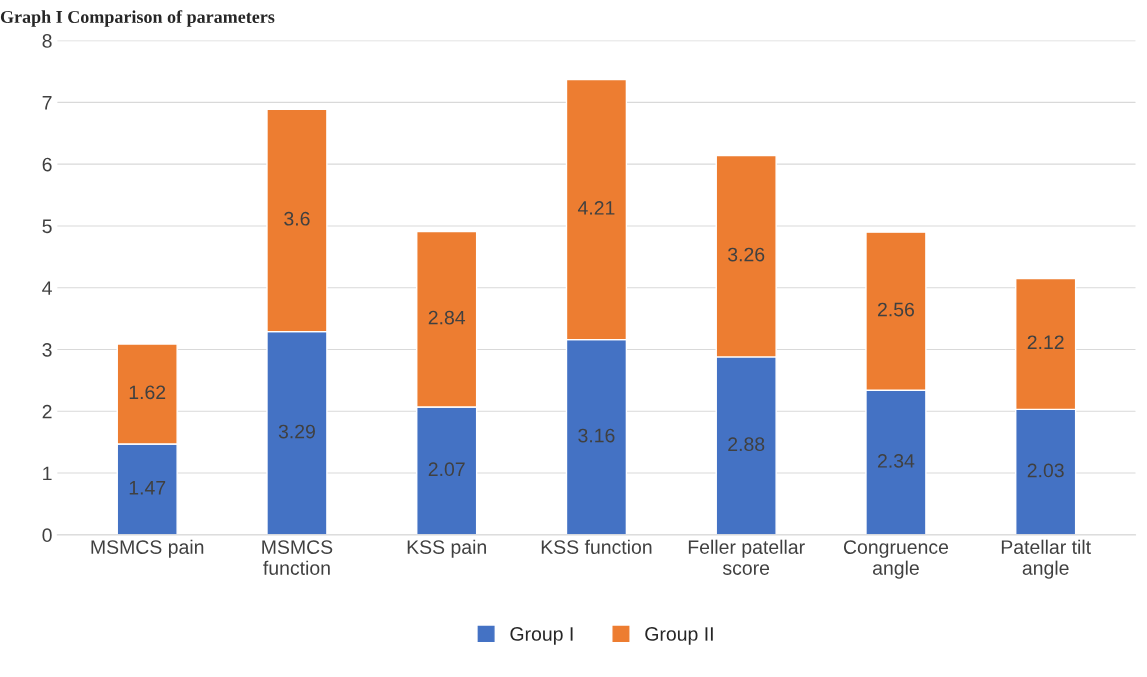 This screenshot has height=677, width=1147. I want to click on data-label: 3.26, so click(746, 254).